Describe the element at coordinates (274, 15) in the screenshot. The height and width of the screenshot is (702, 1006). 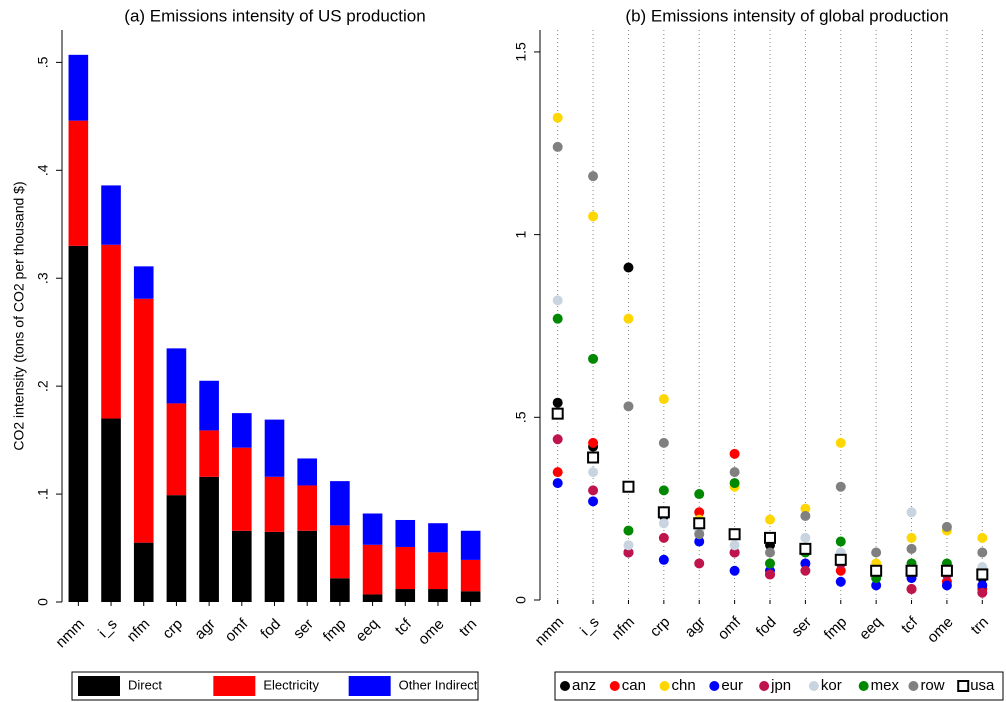
I see `chart-title: (a) Emissions intensity of US production` at that location.